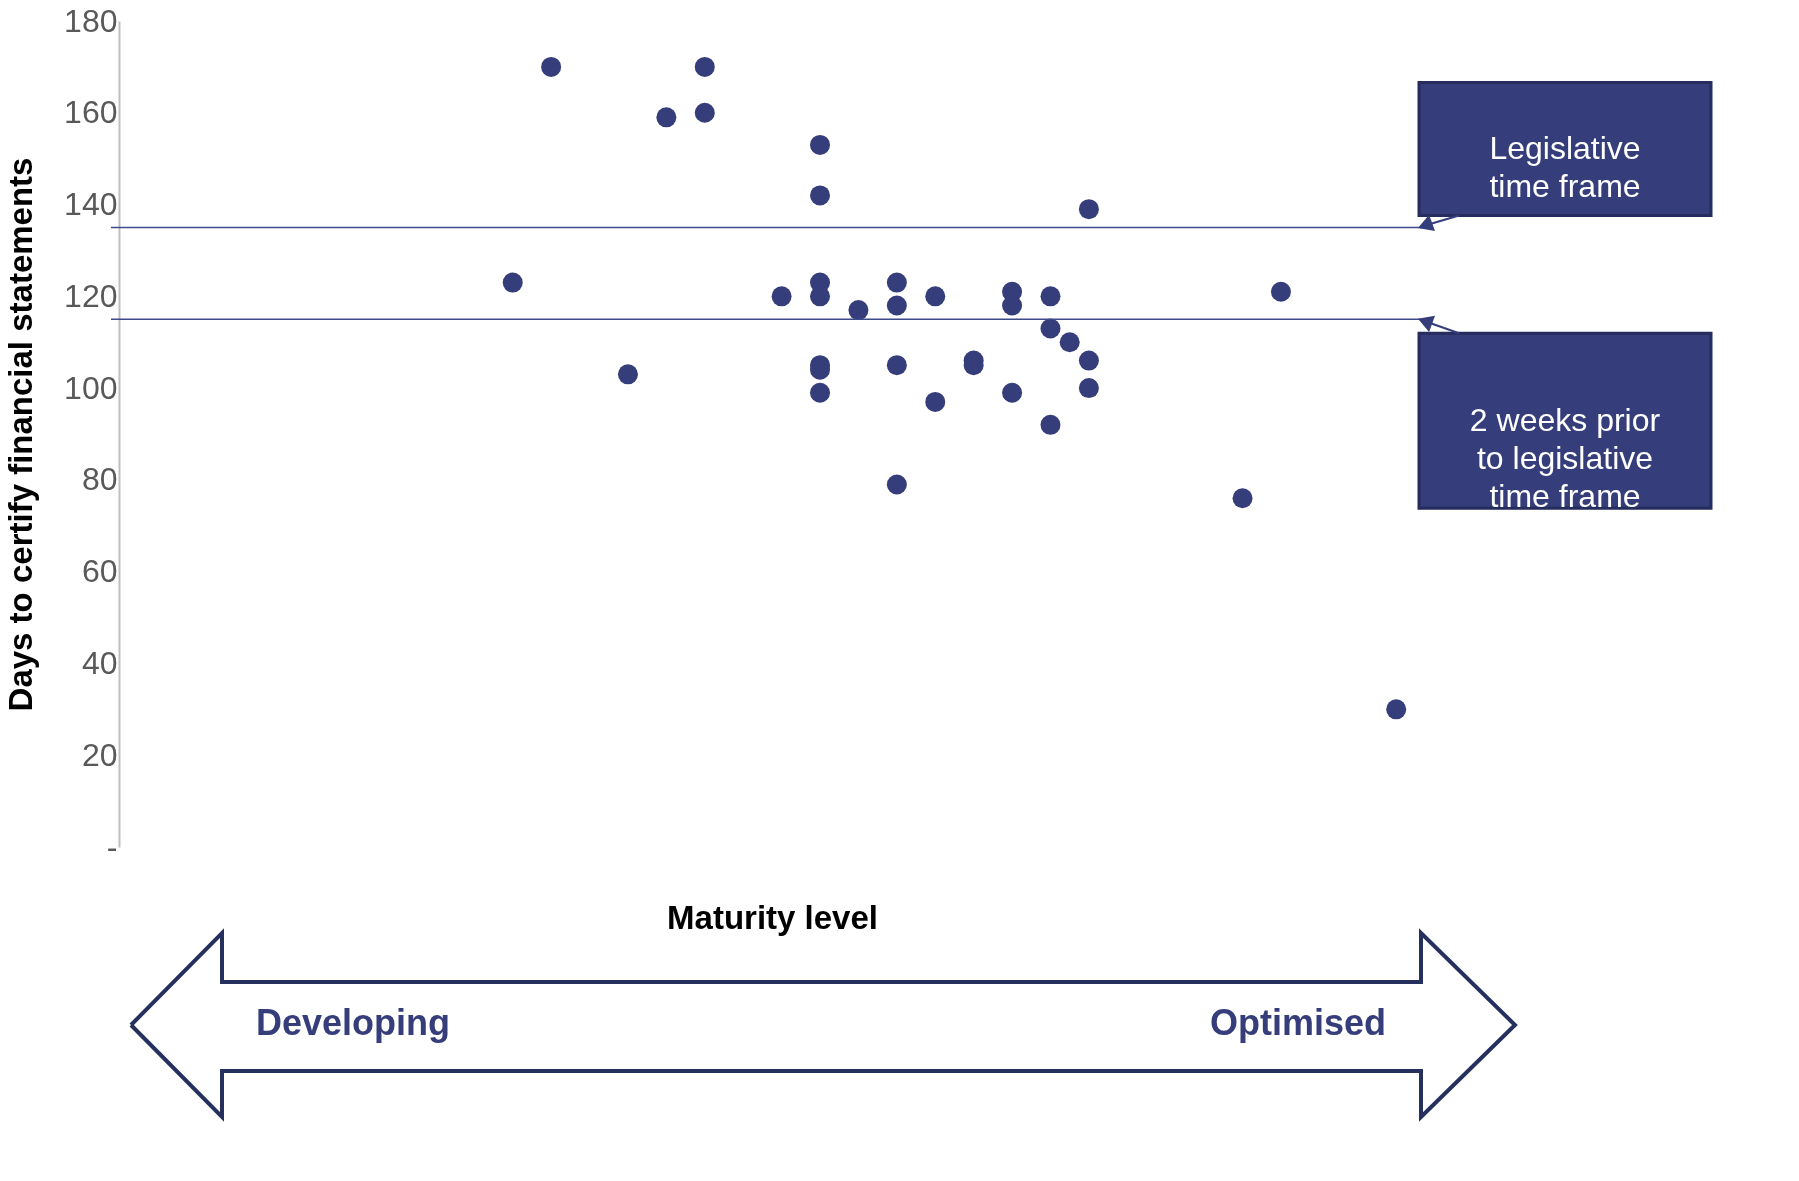 Image resolution: width=1799 pixels, height=1181 pixels. Describe the element at coordinates (99, 754) in the screenshot. I see `y-tick-label: 20` at that location.